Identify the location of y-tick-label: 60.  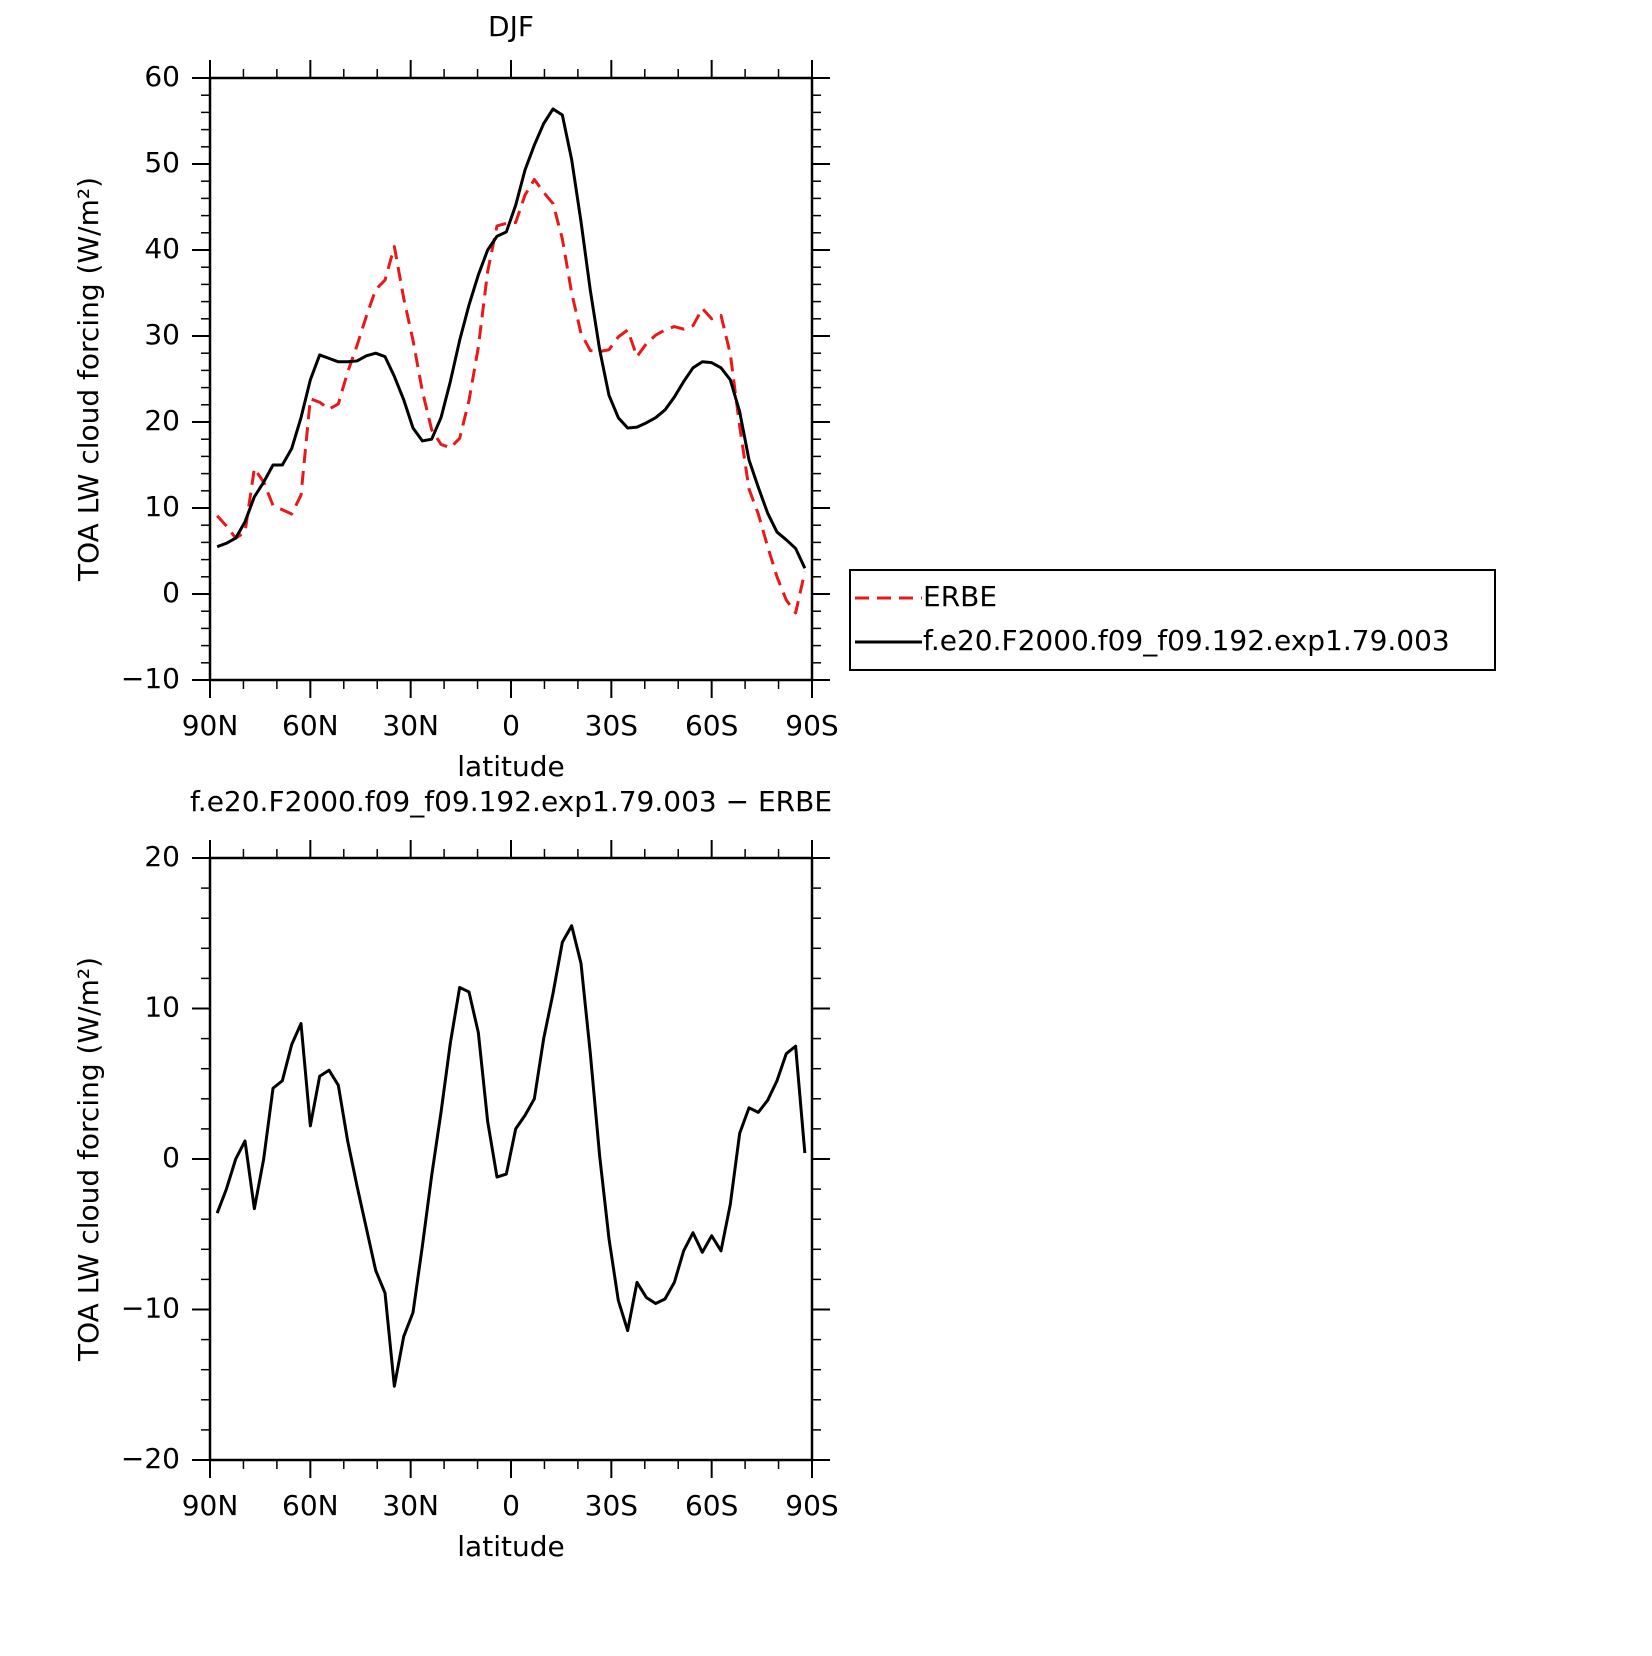
(162, 76).